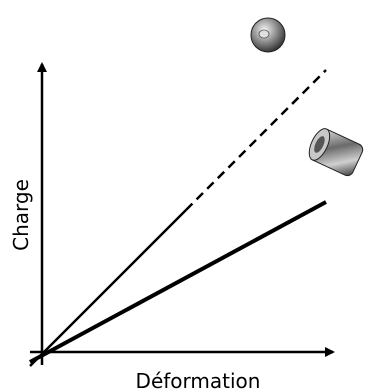  What do you see at coordinates (336, 152) in the screenshot?
I see `cylinder-icon` at bounding box center [336, 152].